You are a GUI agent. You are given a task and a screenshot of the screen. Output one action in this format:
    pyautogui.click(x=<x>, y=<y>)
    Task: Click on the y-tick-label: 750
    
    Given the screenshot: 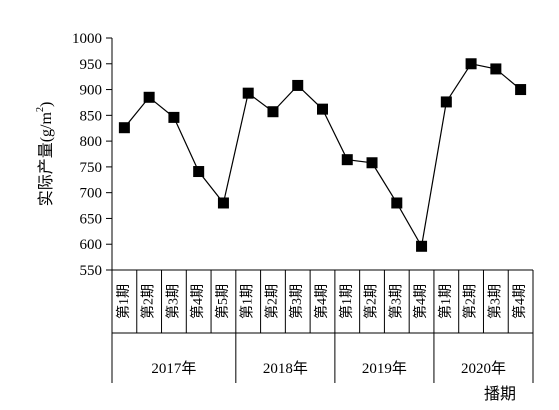 What is the action you would take?
    pyautogui.click(x=91, y=168)
    